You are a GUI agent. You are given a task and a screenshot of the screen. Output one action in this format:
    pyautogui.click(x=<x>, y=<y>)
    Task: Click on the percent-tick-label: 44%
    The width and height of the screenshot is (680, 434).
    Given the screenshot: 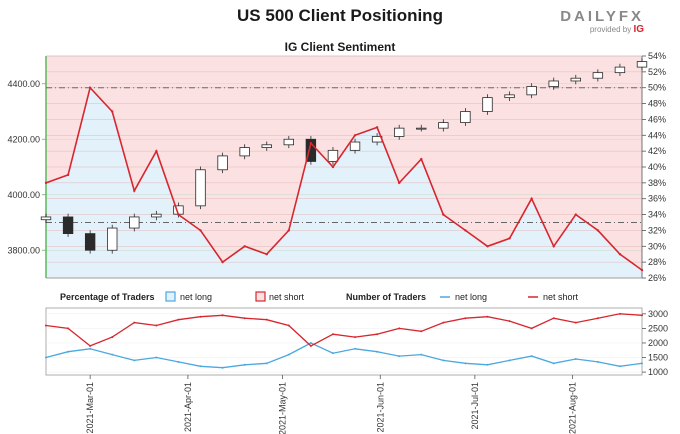 What is the action you would take?
    pyautogui.click(x=657, y=135)
    